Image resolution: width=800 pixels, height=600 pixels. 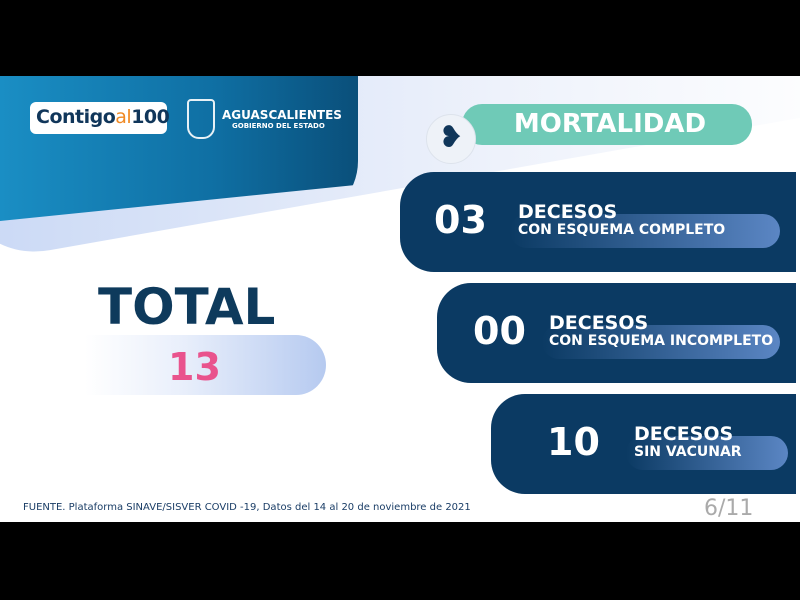 I want to click on card-value: 00, so click(x=499, y=331).